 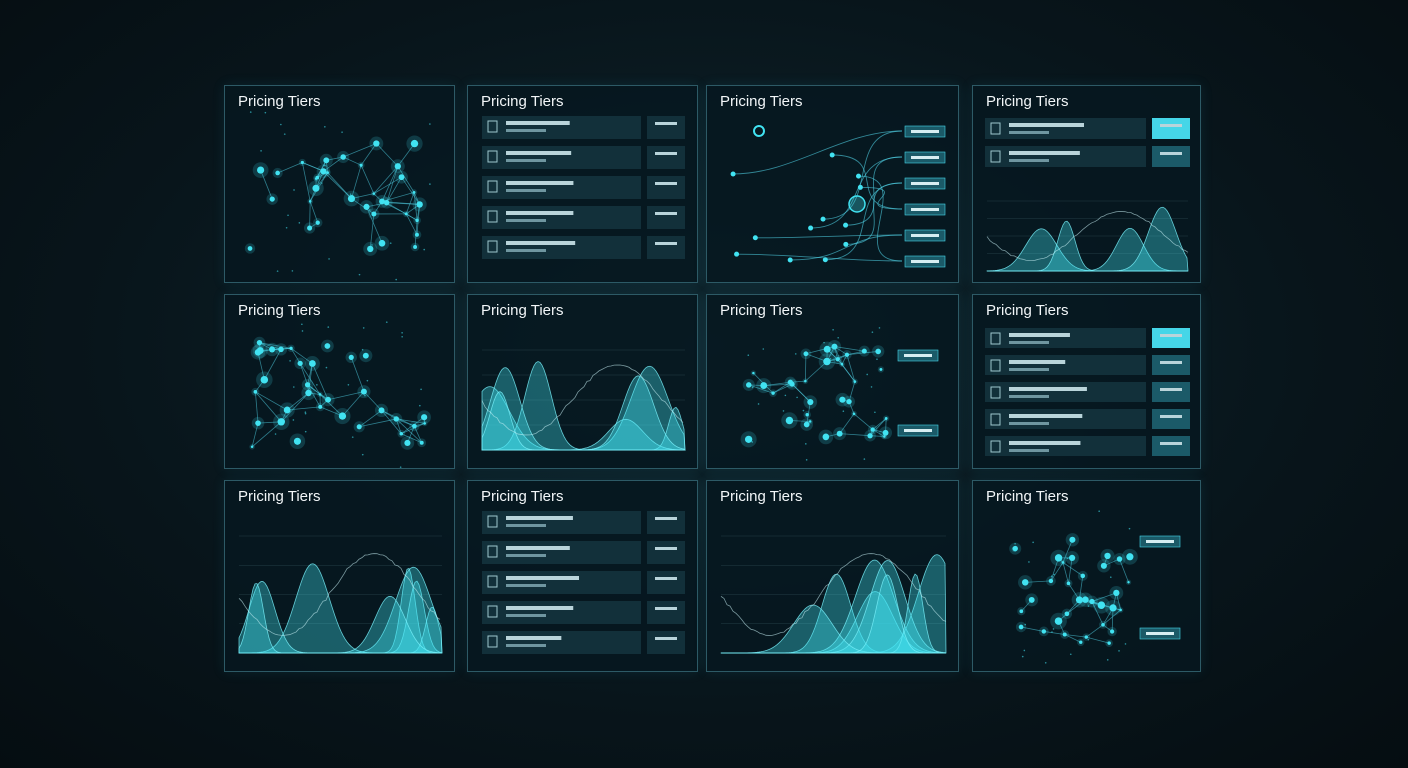 I want to click on panel: Pricing Tiers, so click(x=832, y=184).